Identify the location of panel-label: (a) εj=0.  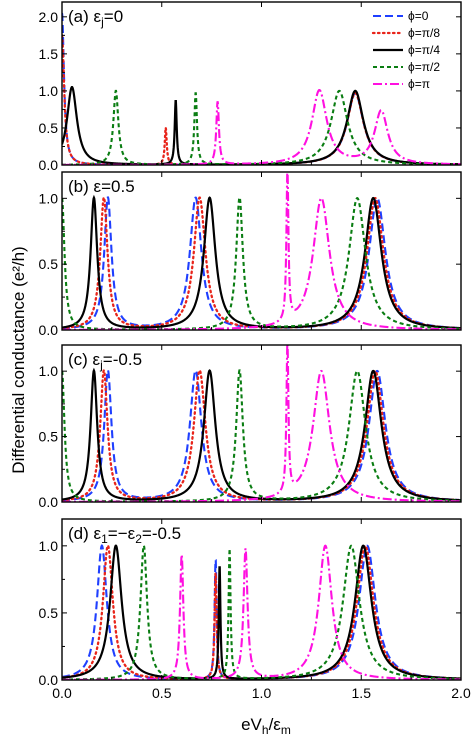
(95, 18).